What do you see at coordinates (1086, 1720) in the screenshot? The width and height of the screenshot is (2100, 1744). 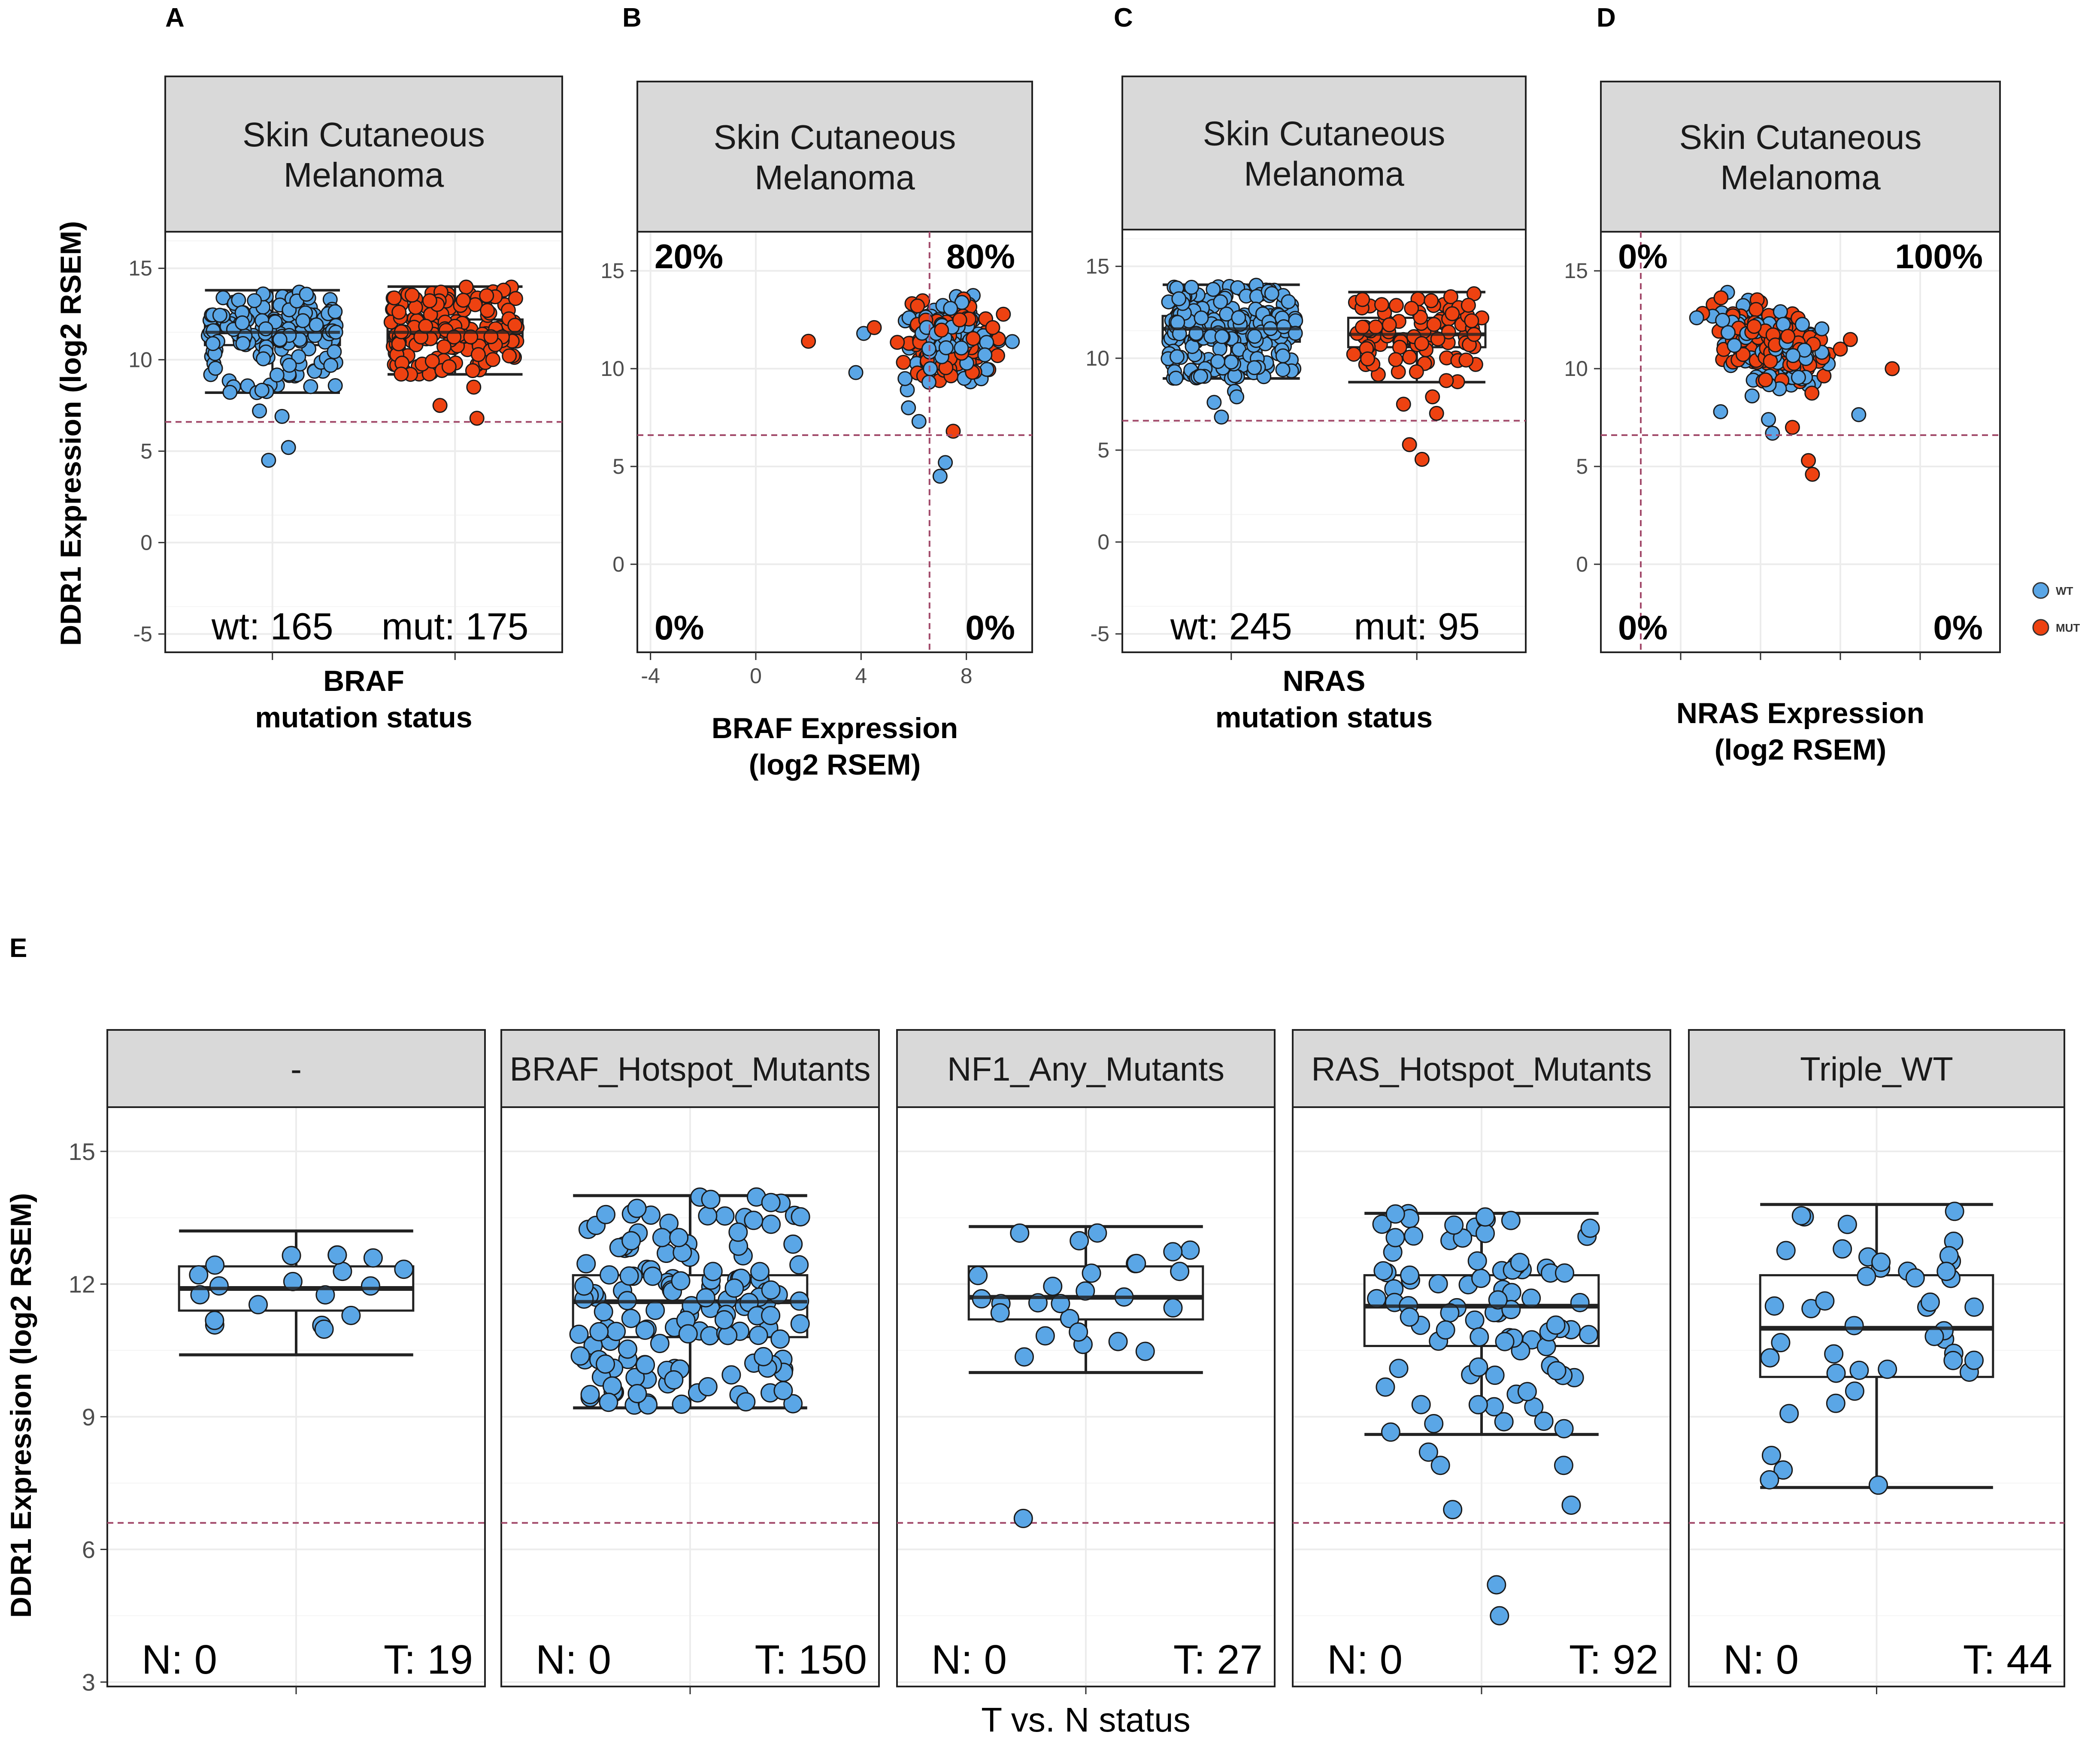 I see `xlabel-e: T vs. N status` at bounding box center [1086, 1720].